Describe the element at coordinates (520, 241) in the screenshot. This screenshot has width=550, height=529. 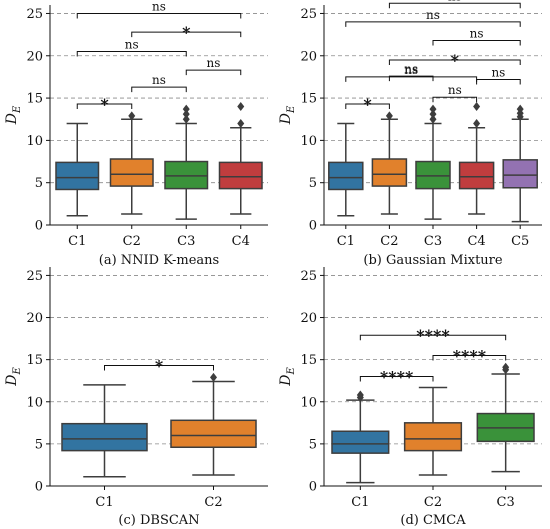
I see `x-tick-label: C5` at that location.